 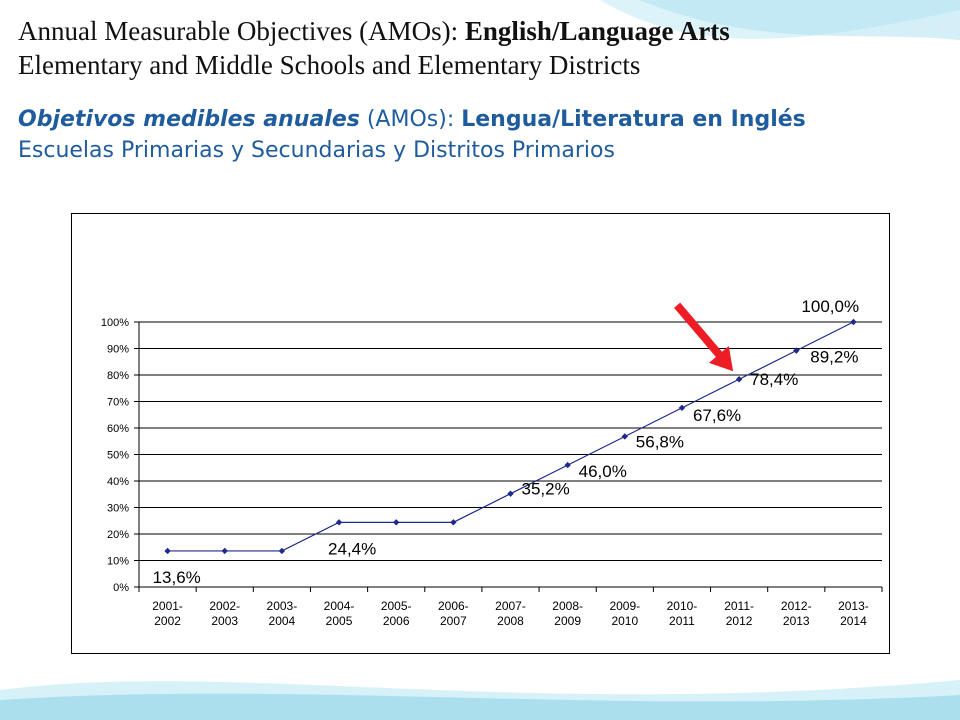 I want to click on title-spanish-amos: (AMOs):, so click(x=410, y=119).